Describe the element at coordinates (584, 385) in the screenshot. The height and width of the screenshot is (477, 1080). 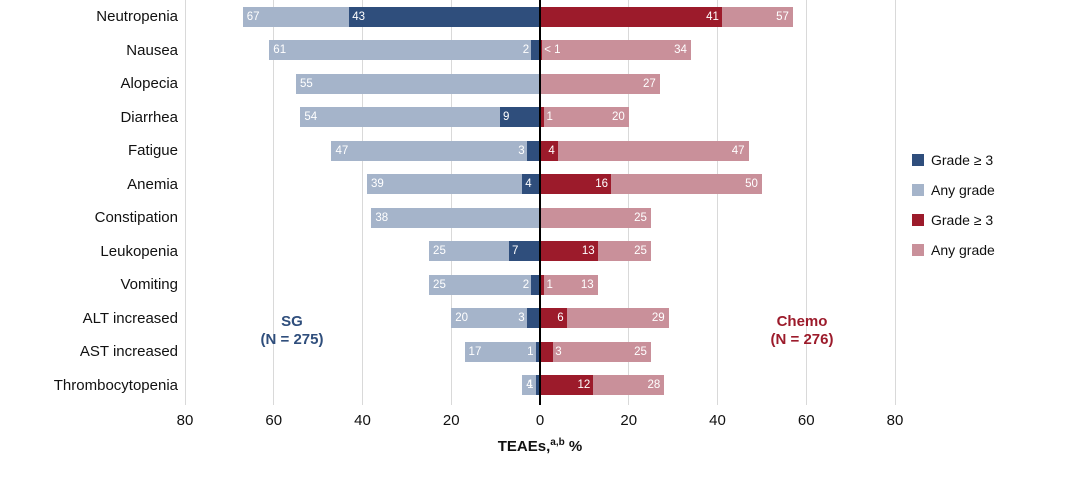
I see `chemo-grade3-value: 12` at that location.